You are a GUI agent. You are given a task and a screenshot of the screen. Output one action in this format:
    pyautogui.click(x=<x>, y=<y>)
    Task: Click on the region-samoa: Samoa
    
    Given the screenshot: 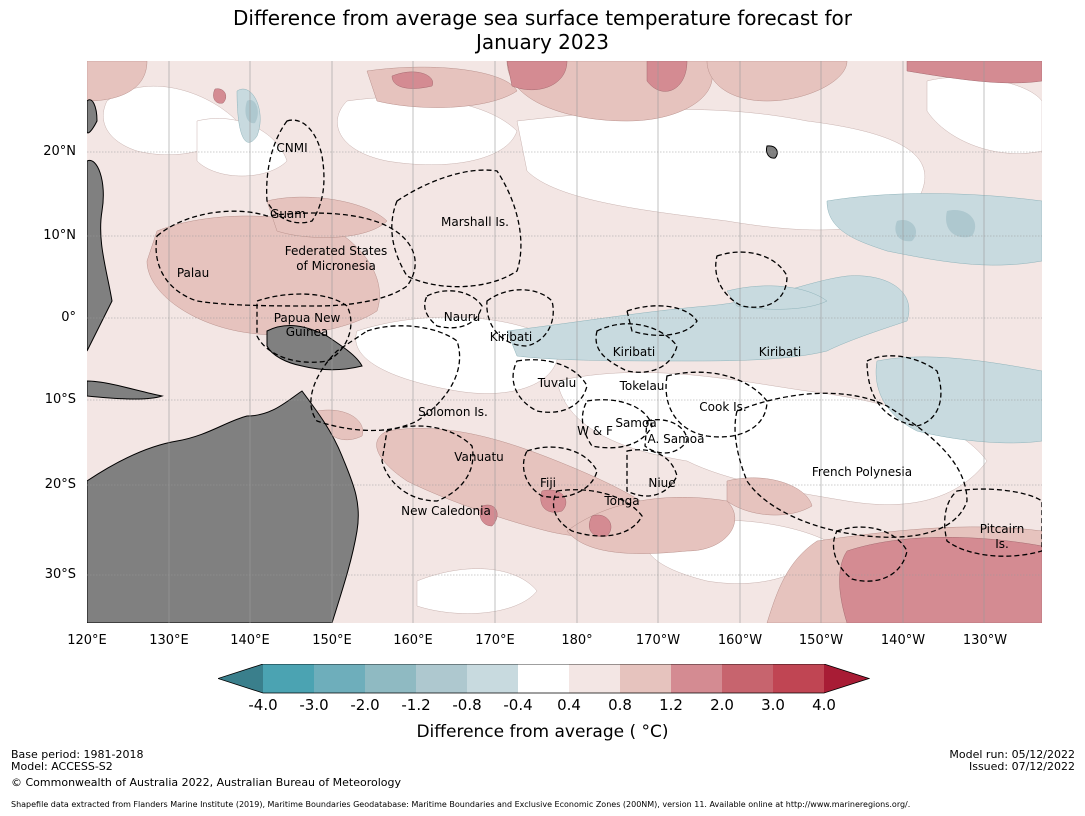 What is the action you would take?
    pyautogui.click(x=636, y=423)
    